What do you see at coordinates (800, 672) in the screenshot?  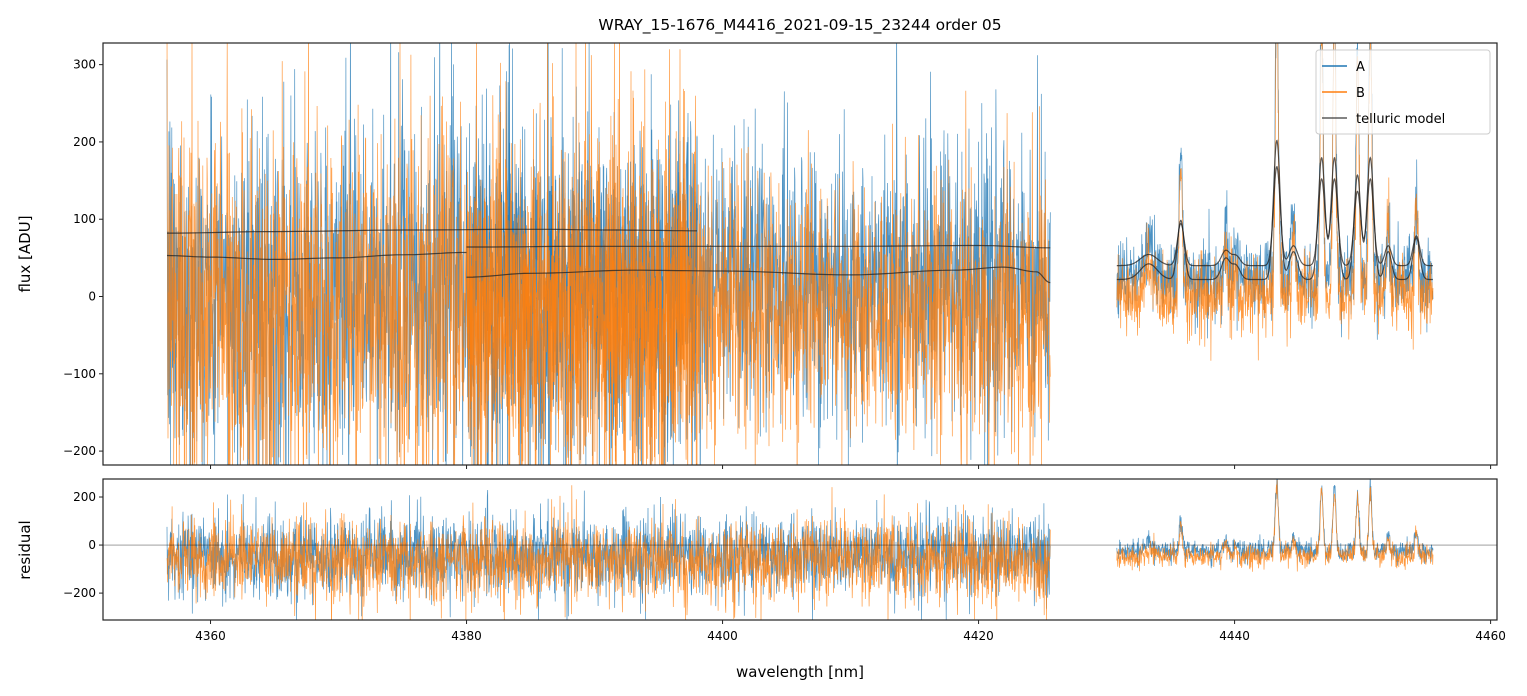 I see `x-axis-label: wavelength [nm]` at bounding box center [800, 672].